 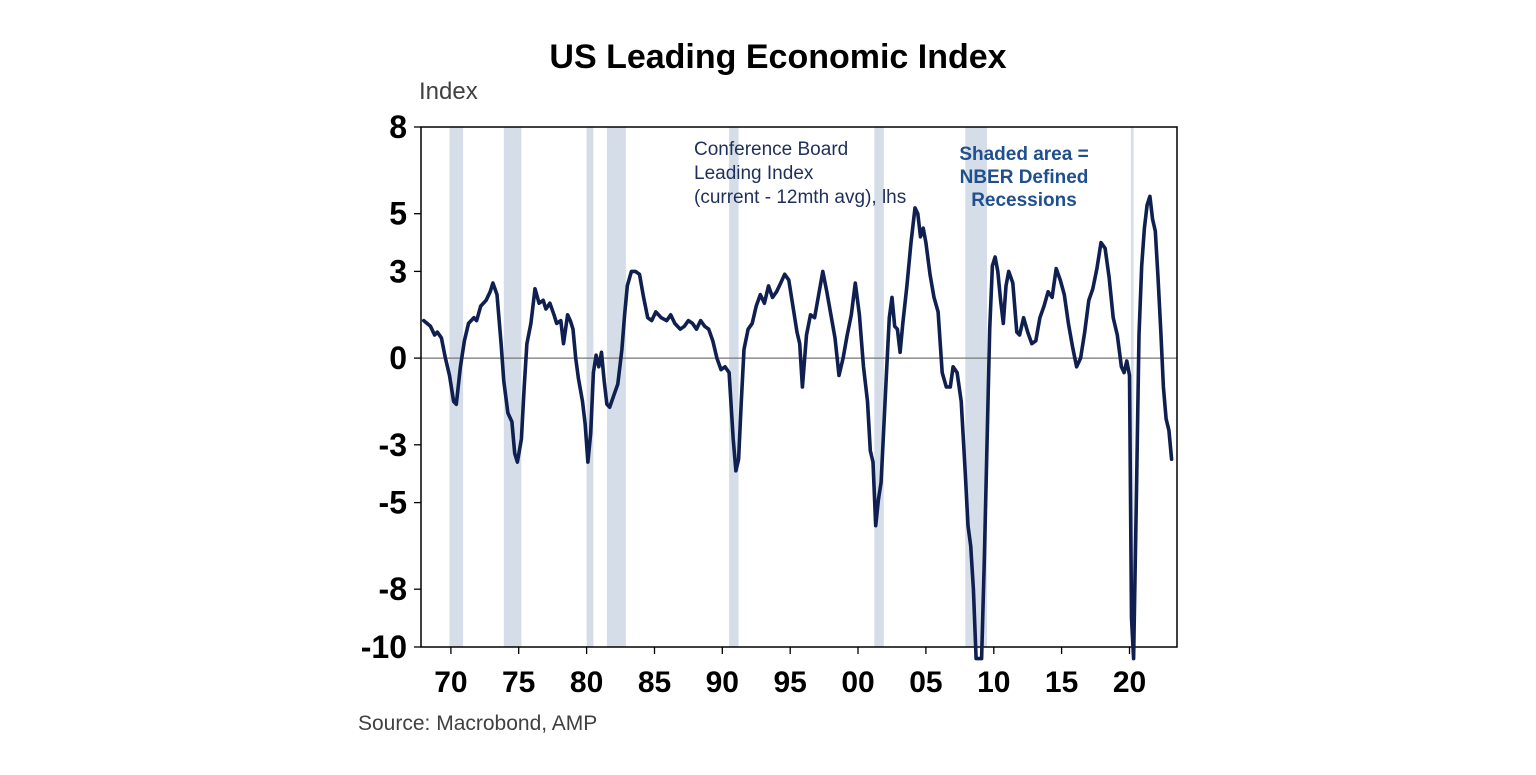 I want to click on chart-title: US Leading Economic Index, so click(x=777, y=57).